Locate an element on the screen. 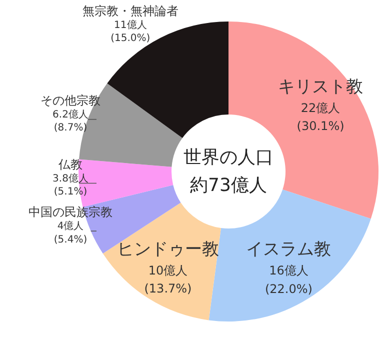 This screenshot has height=342, width=386. data-label: 11億人 (15.0%) is located at coordinates (130, 31).